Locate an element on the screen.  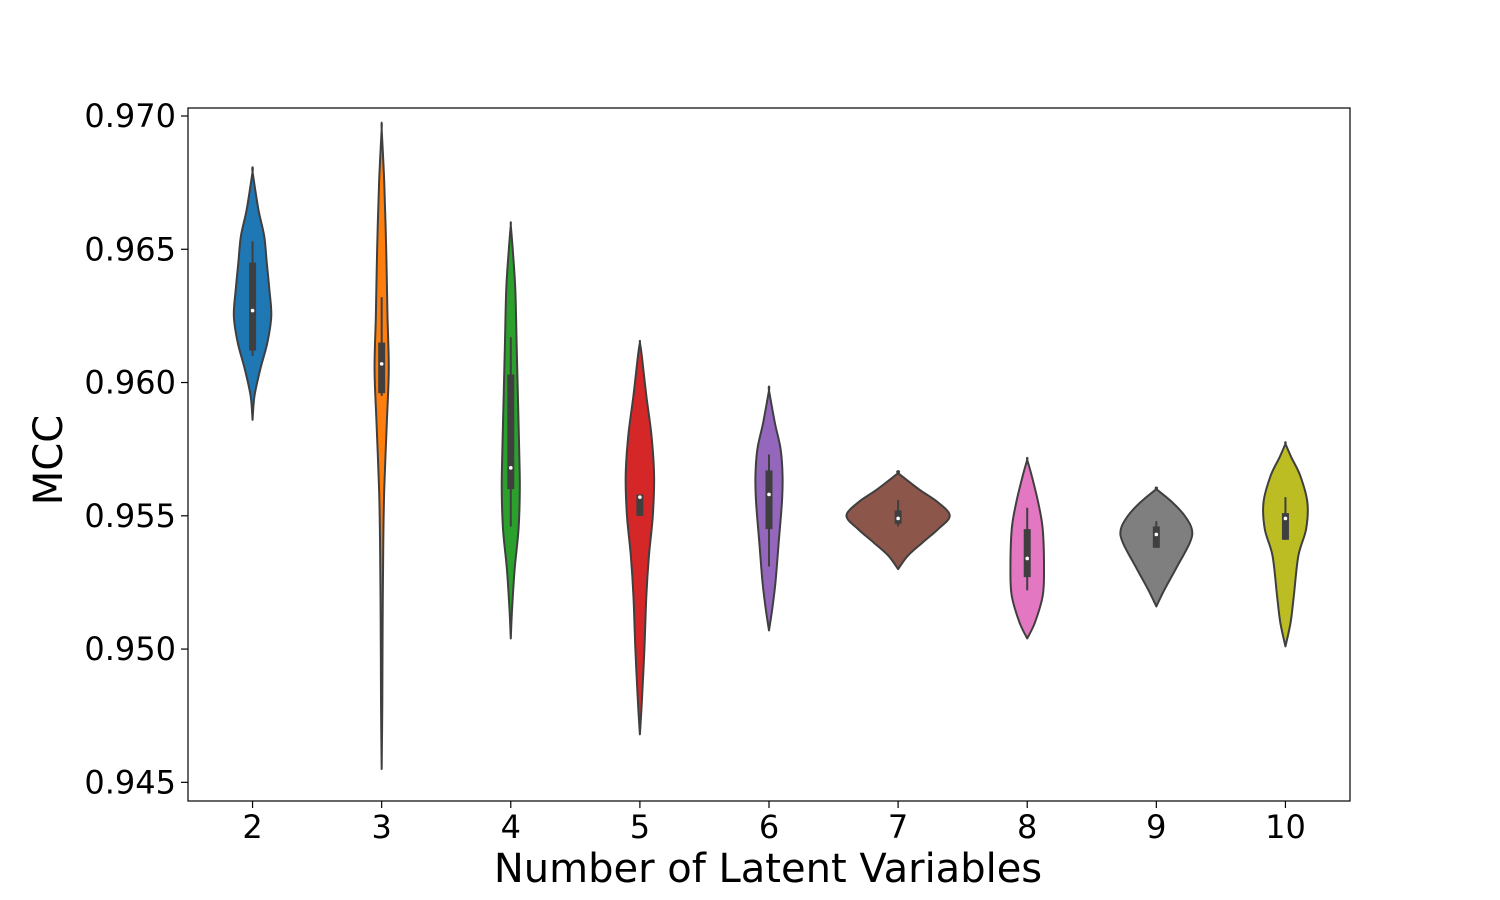
y-axis-ticks: 0.945 0.950 0.955 0.960 0.965 0.970 is located at coordinates (136, 449).